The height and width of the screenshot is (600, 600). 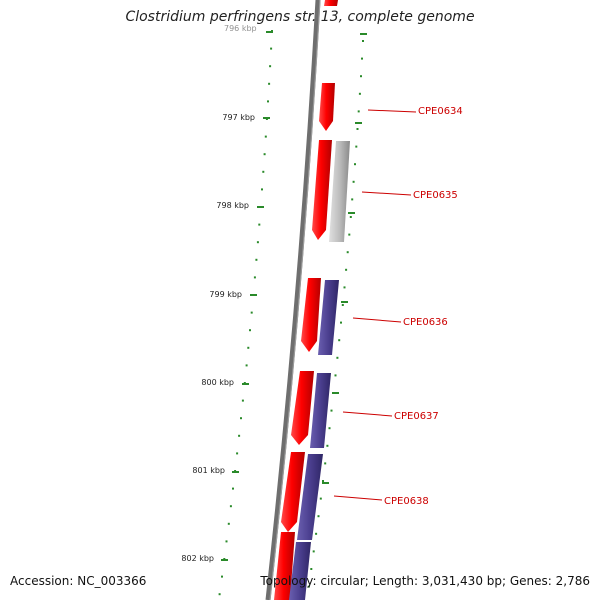 I want to click on gene-label: CPE0636, so click(x=425, y=322).